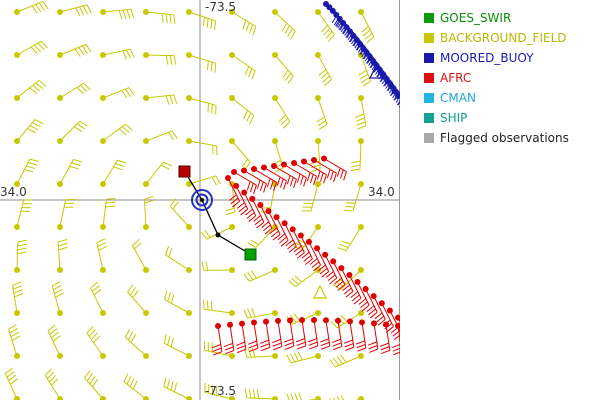 The image size is (600, 400). I want to click on storm-center-outer-ring-icon, so click(202, 200).